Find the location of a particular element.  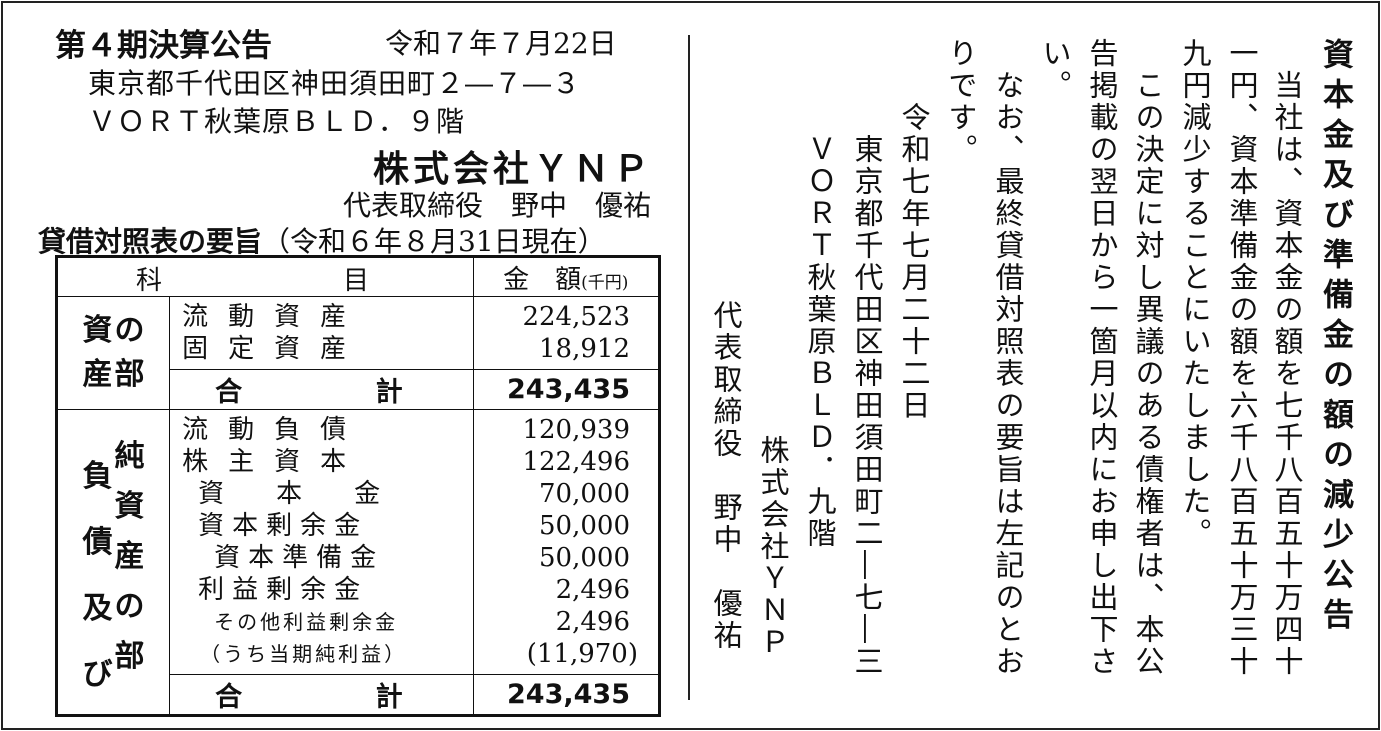

item-other-retained-earnings: その他利益剰余金 is located at coordinates (306, 622).